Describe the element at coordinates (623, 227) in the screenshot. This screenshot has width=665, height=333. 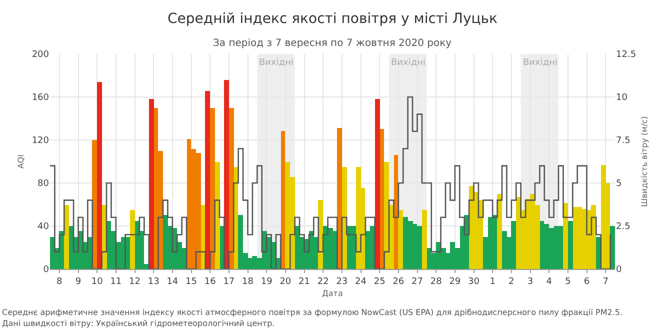
I see `y2-tick-label: 2.5` at that location.